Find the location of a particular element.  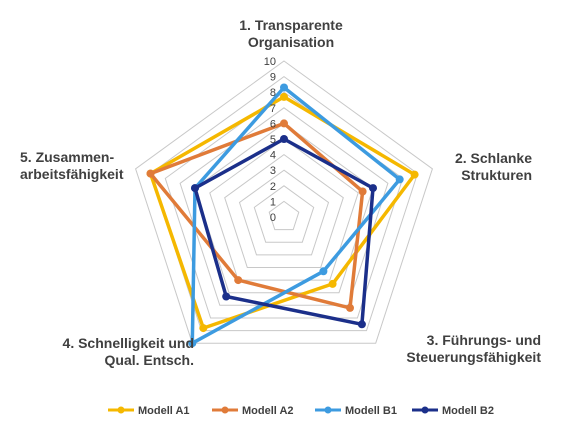

tick-label: 5 is located at coordinates (273, 140).